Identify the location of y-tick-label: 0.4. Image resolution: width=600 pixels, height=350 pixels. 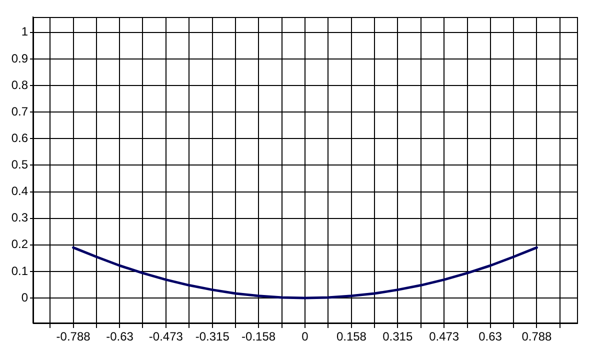
(19, 191).